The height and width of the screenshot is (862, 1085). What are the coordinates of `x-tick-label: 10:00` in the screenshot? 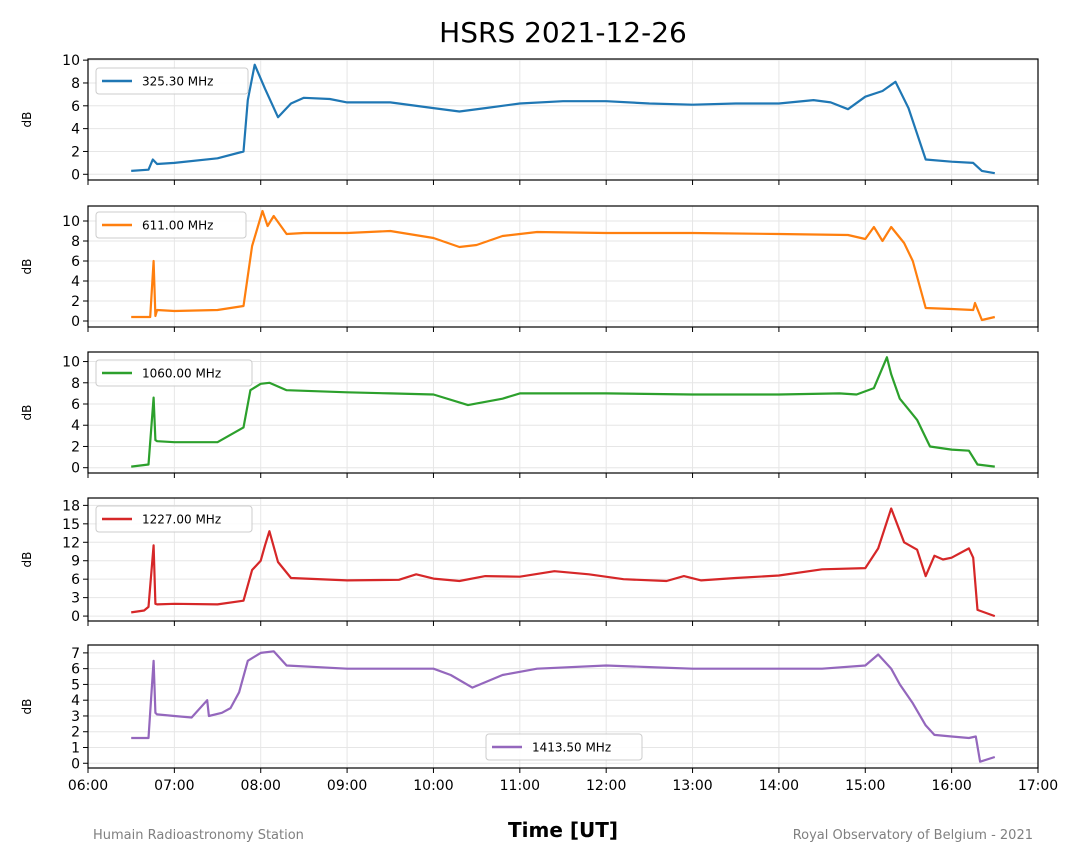 It's located at (433, 786).